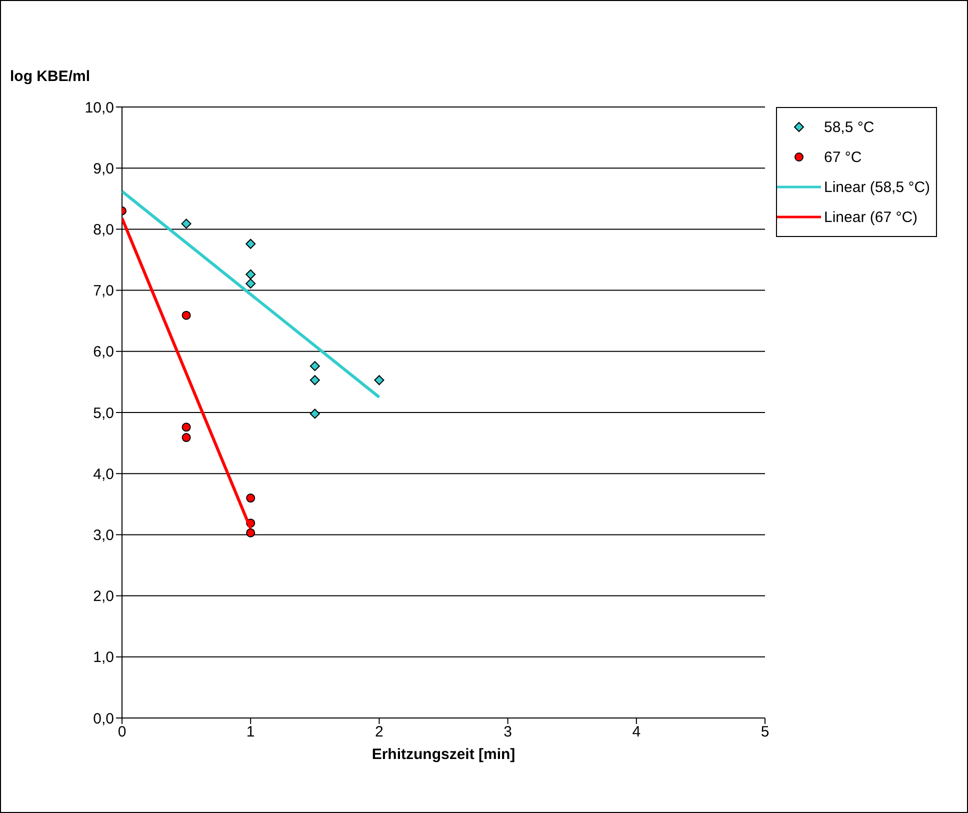  What do you see at coordinates (103, 291) in the screenshot?
I see `y-tick-label: 7,0` at bounding box center [103, 291].